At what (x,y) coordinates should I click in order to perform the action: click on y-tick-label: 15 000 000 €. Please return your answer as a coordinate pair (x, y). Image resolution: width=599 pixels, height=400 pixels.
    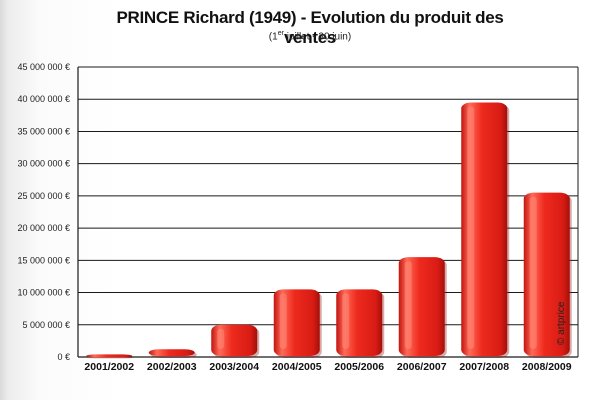
    Looking at the image, I should click on (43, 260).